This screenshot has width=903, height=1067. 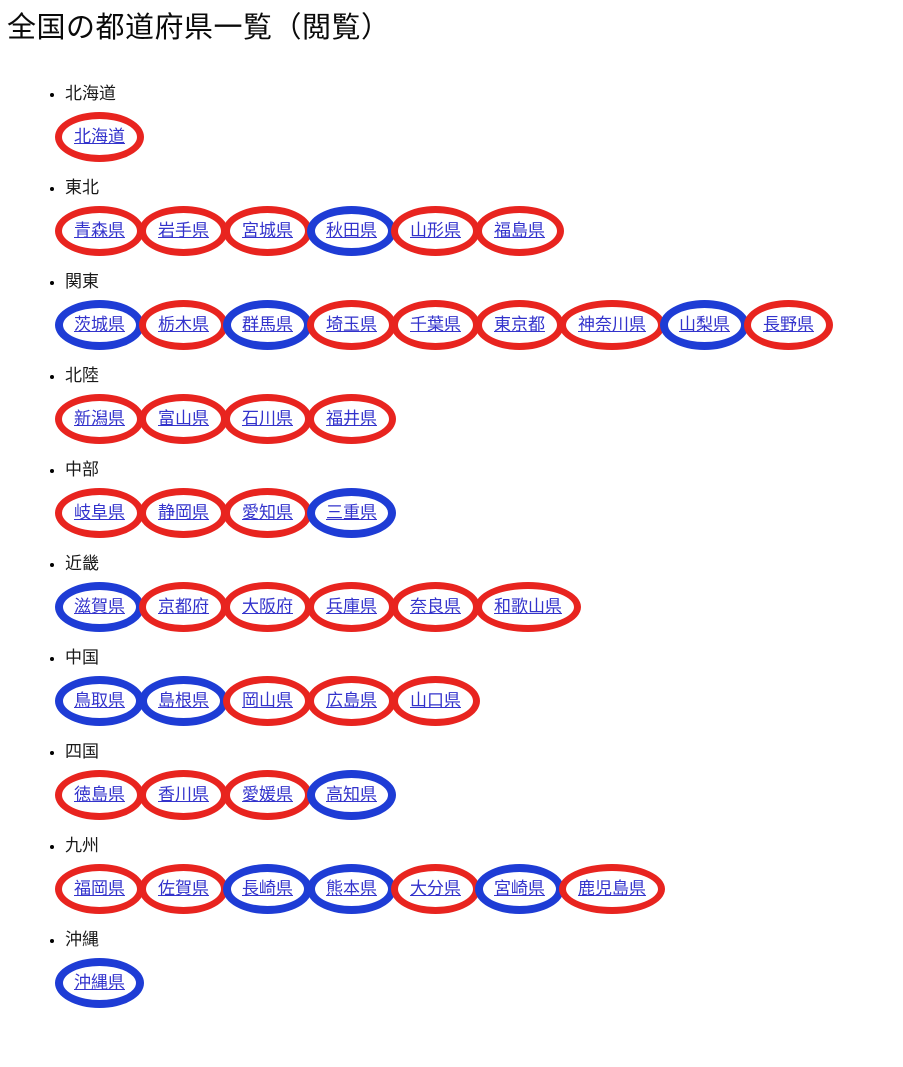 I want to click on prefecture-link: 福井県, so click(x=351, y=419).